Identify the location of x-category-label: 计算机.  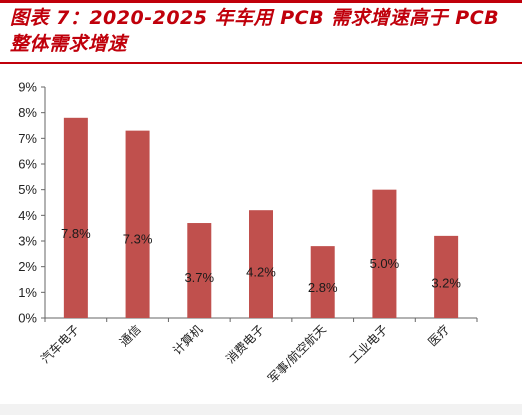
(187, 340).